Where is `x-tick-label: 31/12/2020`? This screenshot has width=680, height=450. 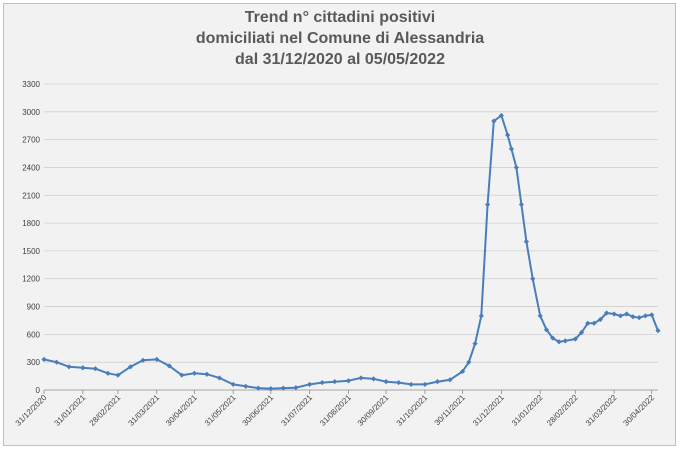
x-tick-label: 31/12/2020 is located at coordinates (31, 410).